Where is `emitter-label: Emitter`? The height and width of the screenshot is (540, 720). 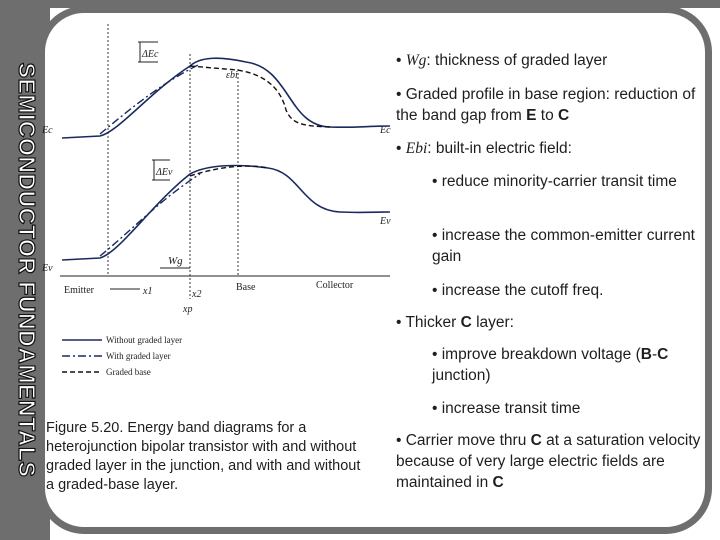 emitter-label: Emitter is located at coordinates (79, 290).